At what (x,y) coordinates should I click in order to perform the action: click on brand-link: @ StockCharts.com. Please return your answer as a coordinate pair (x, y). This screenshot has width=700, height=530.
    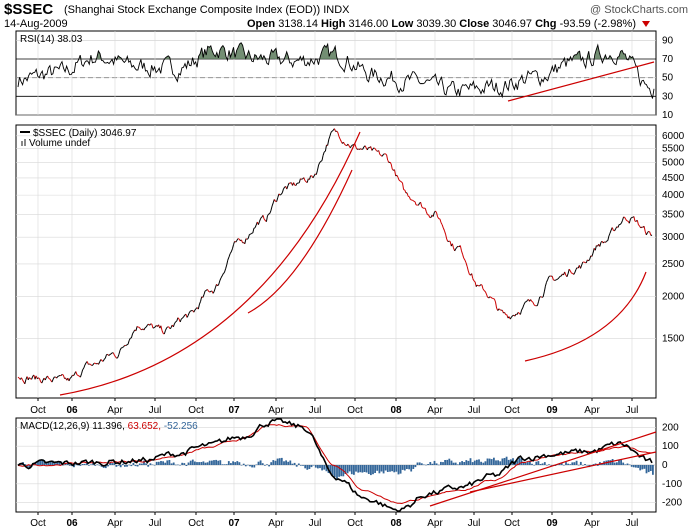
    Looking at the image, I should click on (639, 10).